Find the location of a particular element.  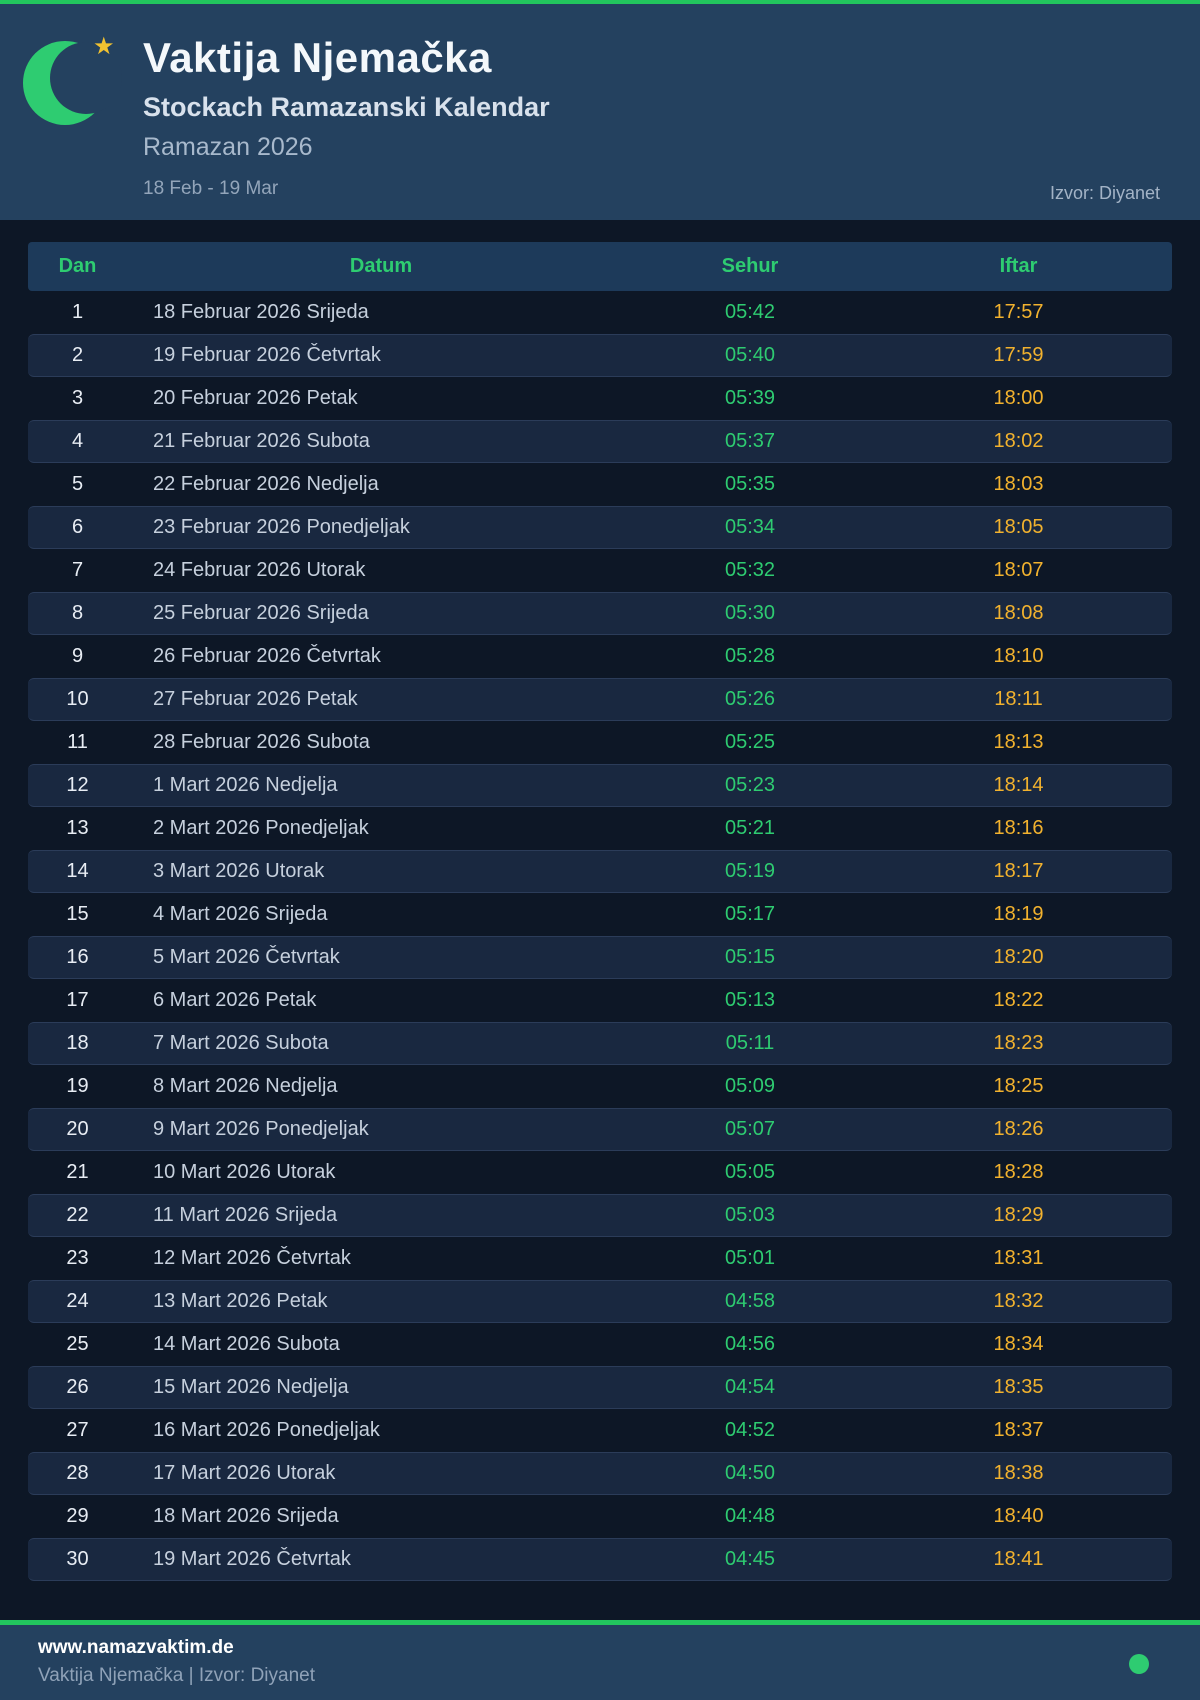

table-row: 8 25 Februar 2026 Srijeda 05:30 18:08 is located at coordinates (600, 613).